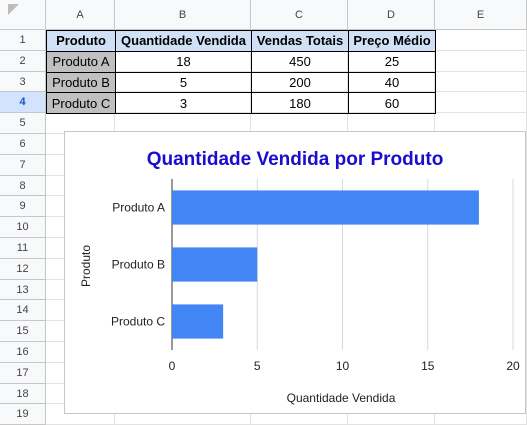 This screenshot has height=425, width=527. Describe the element at coordinates (300, 82) in the screenshot. I see `table-cell: 200` at that location.